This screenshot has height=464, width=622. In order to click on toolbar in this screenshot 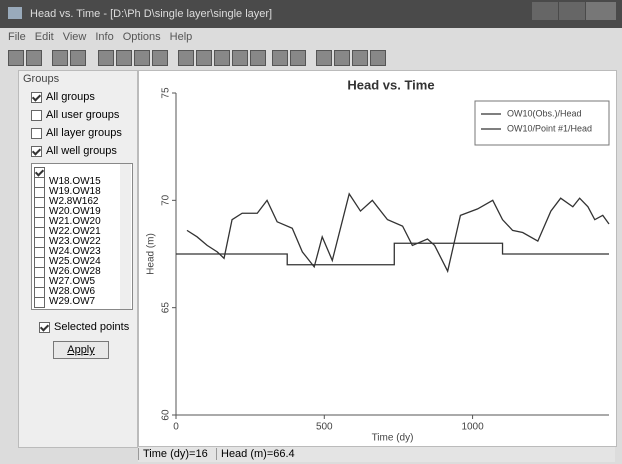, I will do `click(311, 58)`.